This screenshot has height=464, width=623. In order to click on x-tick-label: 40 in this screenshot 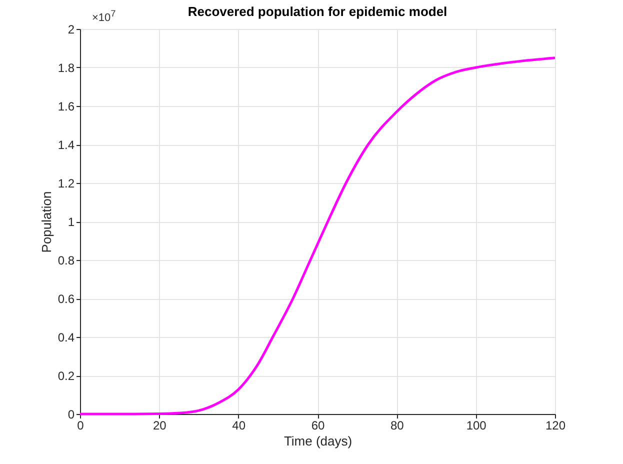, I will do `click(239, 425)`.